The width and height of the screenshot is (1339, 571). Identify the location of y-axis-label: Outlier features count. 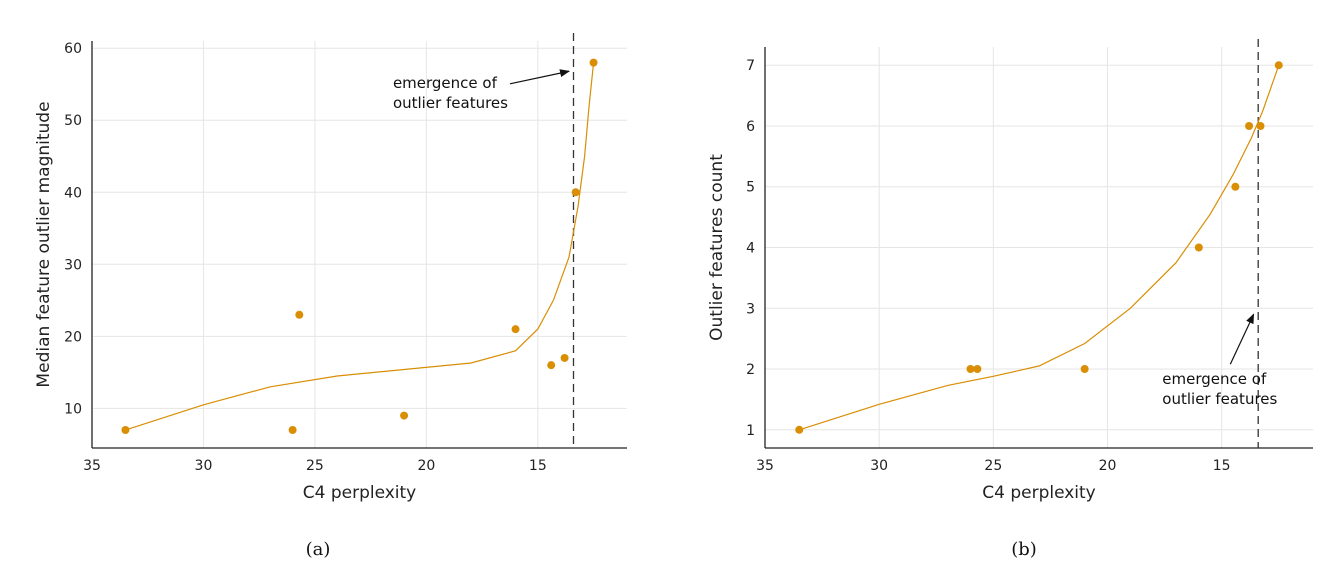
(717, 247).